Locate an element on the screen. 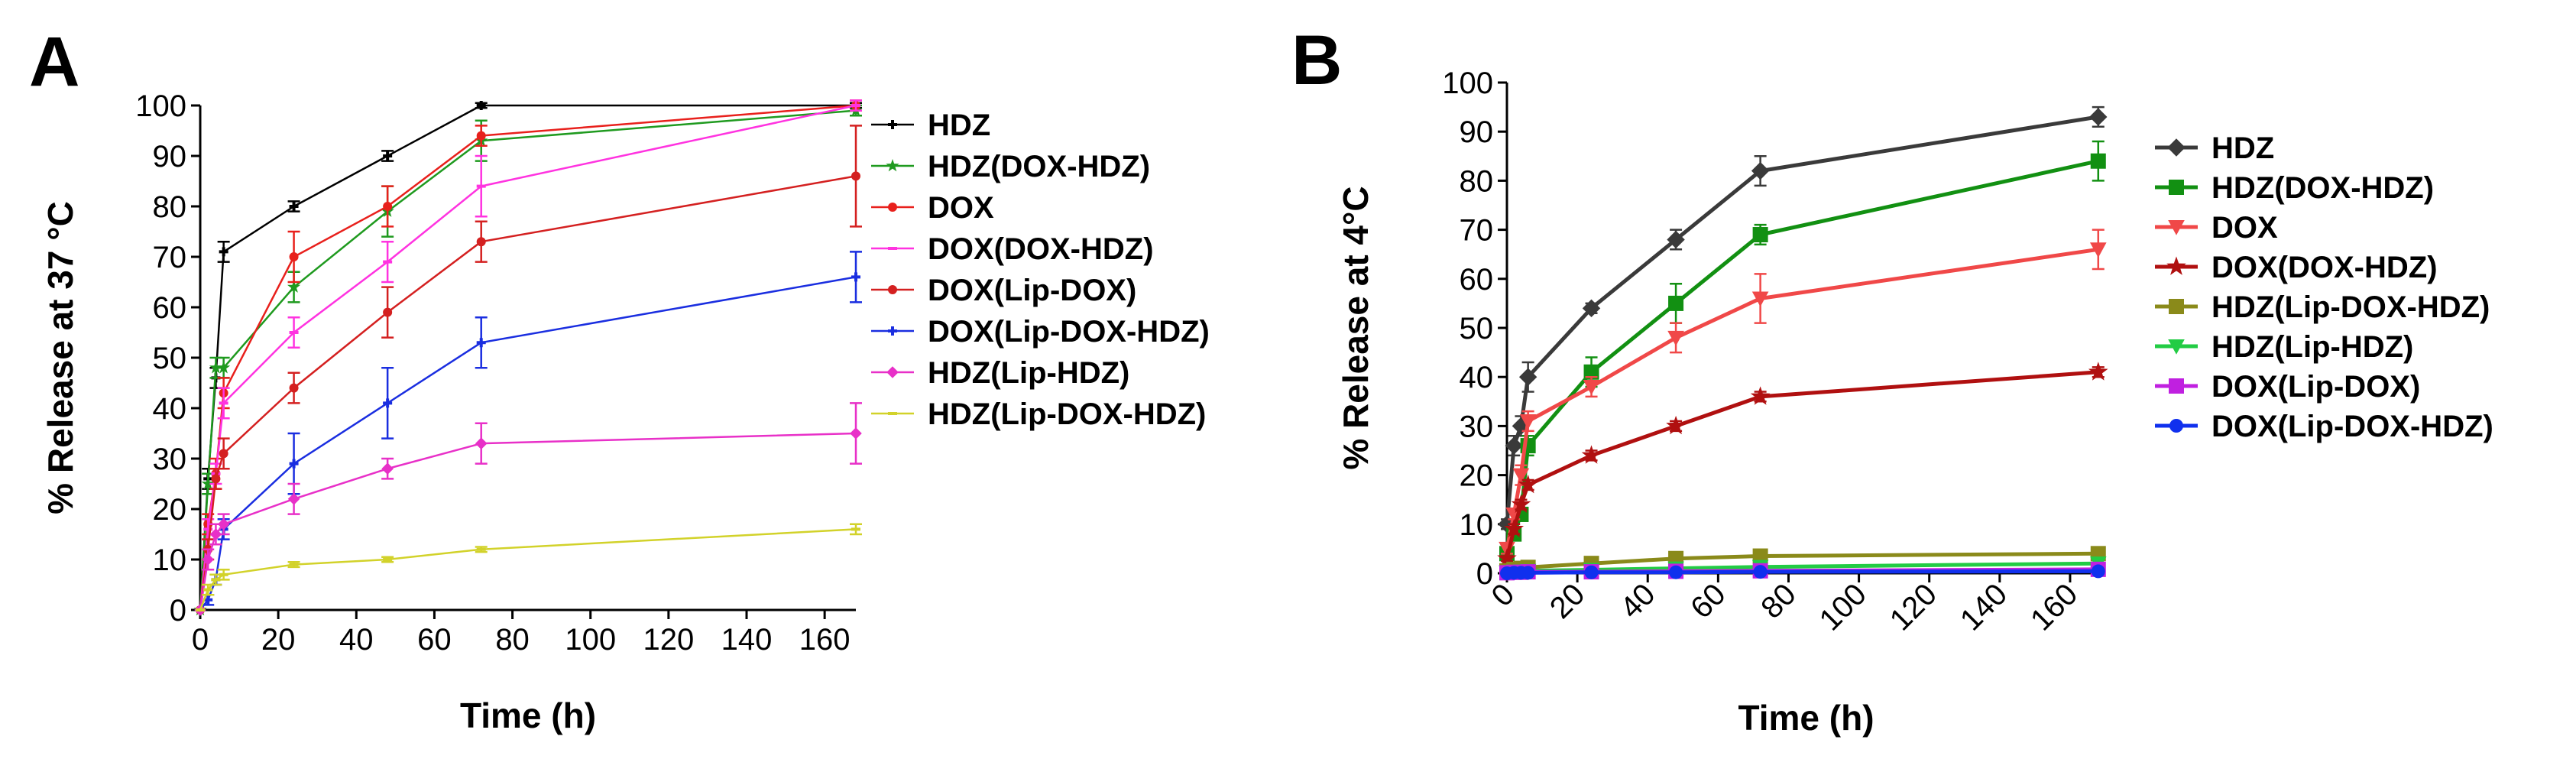 This screenshot has height=759, width=2576. legend-item-b-dox-dox-hdz: DOX(DOX-HDZ) is located at coordinates (2296, 267).